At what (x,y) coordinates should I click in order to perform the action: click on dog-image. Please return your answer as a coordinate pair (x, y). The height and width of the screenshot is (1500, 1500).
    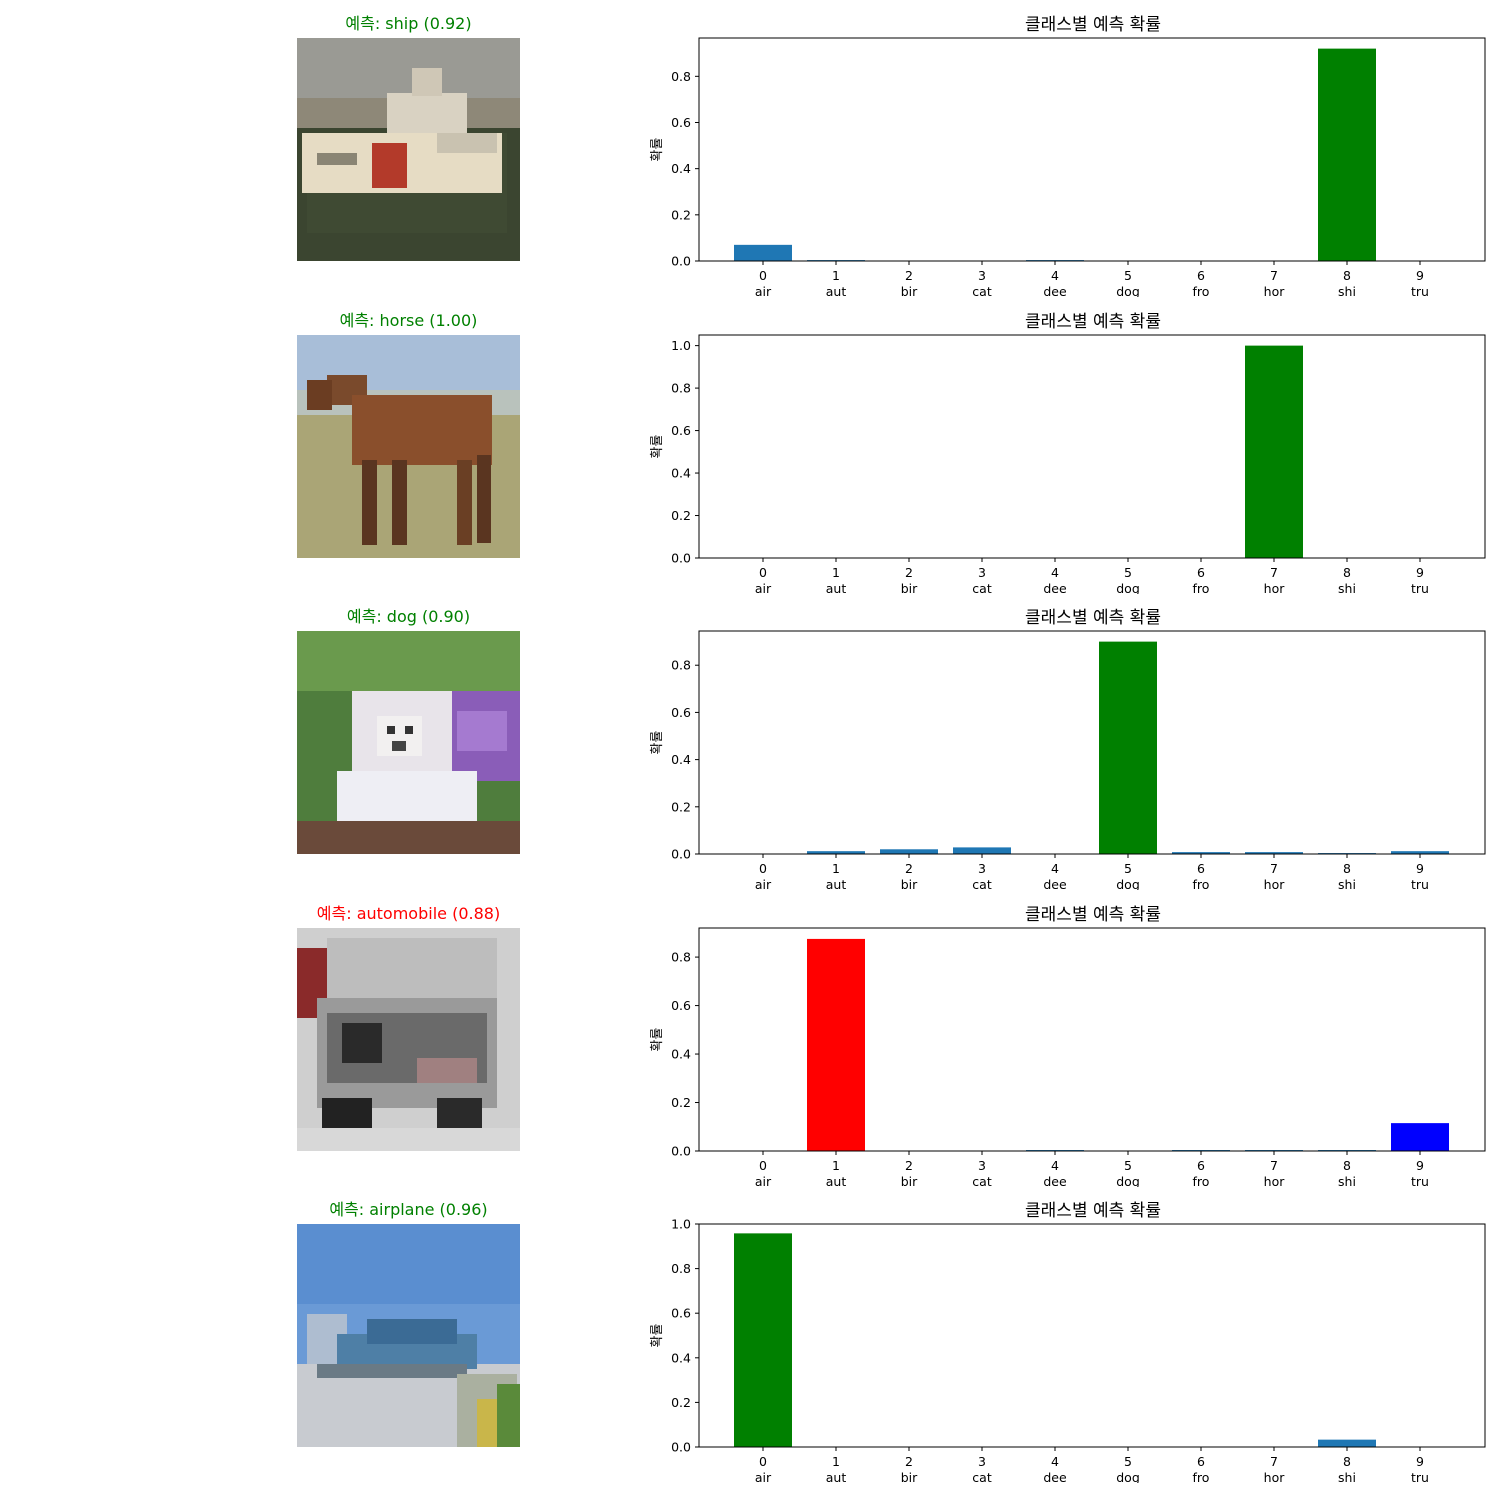
    Looking at the image, I should click on (408, 742).